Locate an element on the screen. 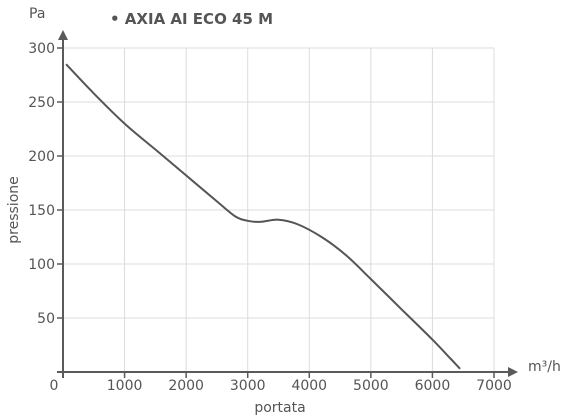 The image size is (565, 418). x-tick-label-1: 1000 is located at coordinates (125, 386).